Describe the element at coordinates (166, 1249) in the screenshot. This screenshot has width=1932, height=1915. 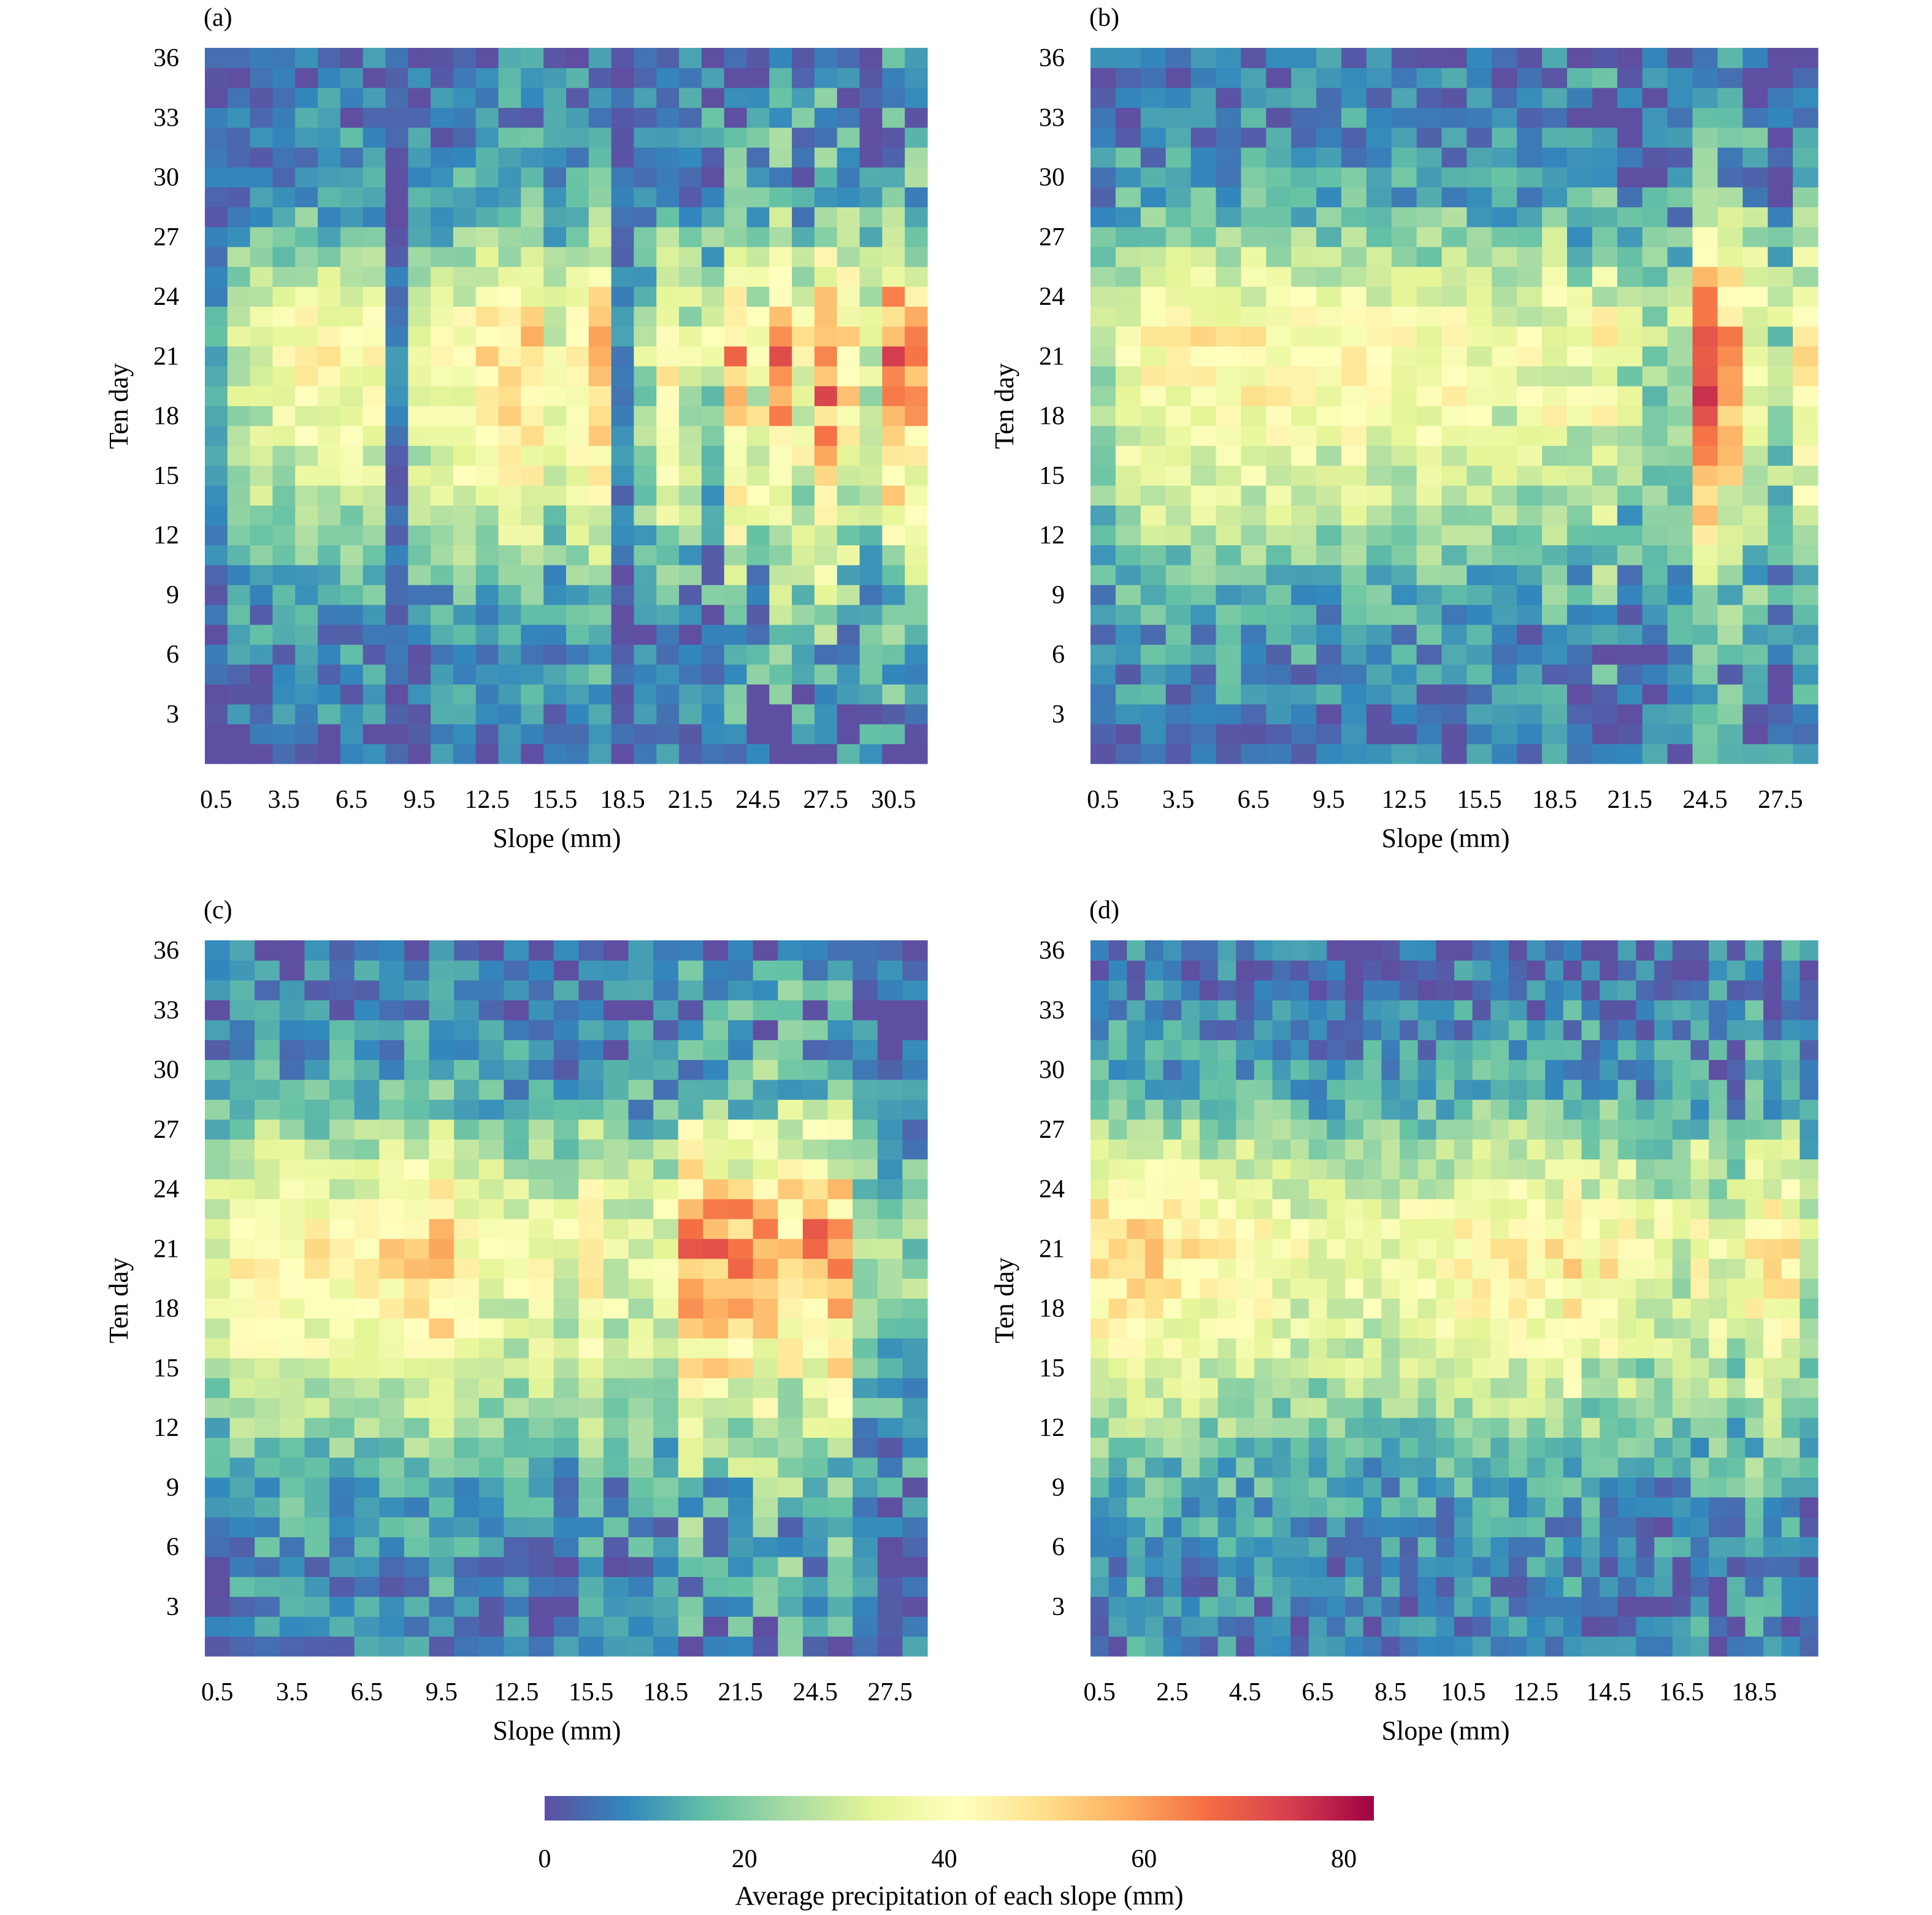
I see `y-tick-label: 21` at that location.